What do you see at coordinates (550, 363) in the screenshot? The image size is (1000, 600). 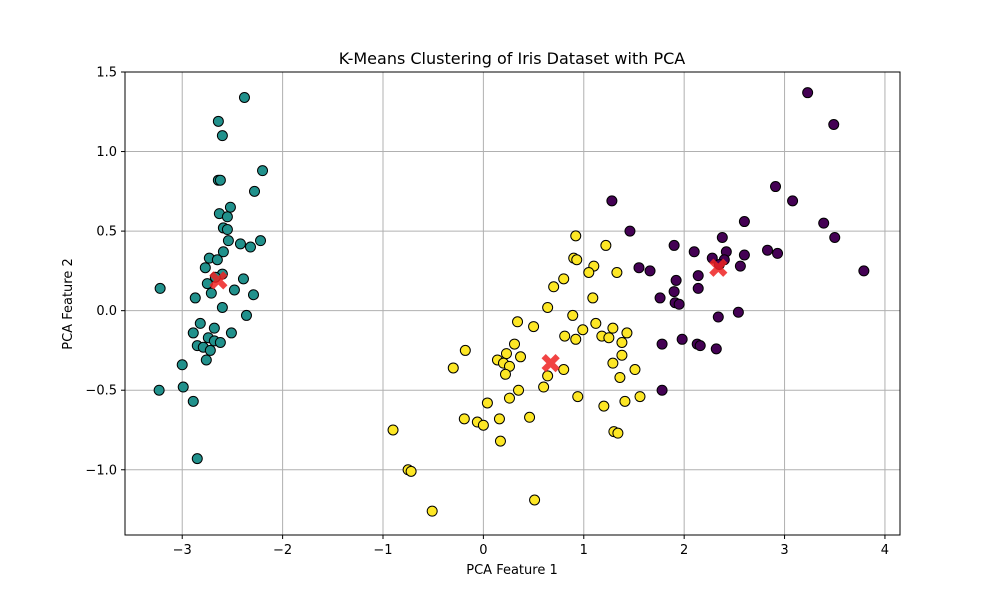 I see `centroid-marker` at bounding box center [550, 363].